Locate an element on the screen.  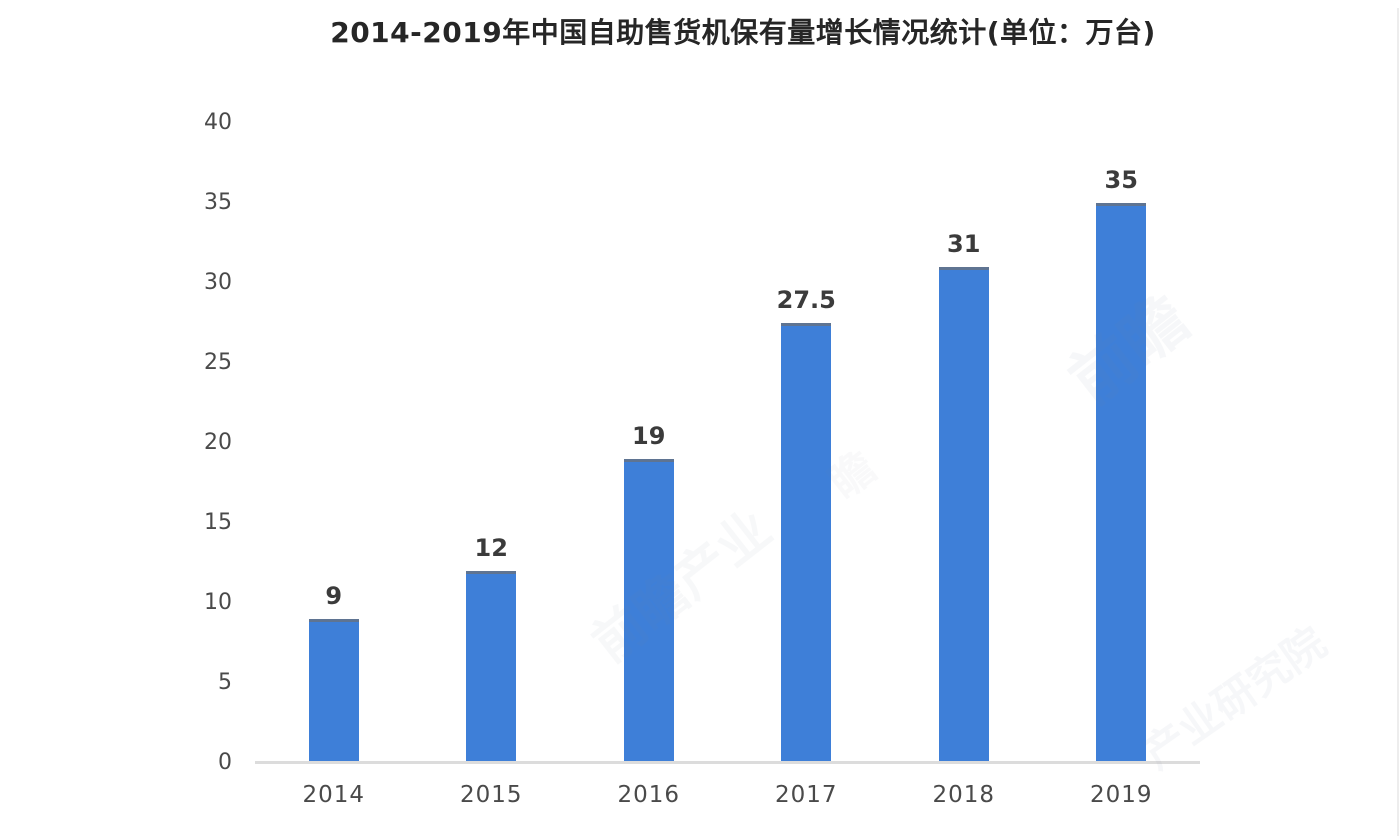
bar-2014 is located at coordinates (333, 691).